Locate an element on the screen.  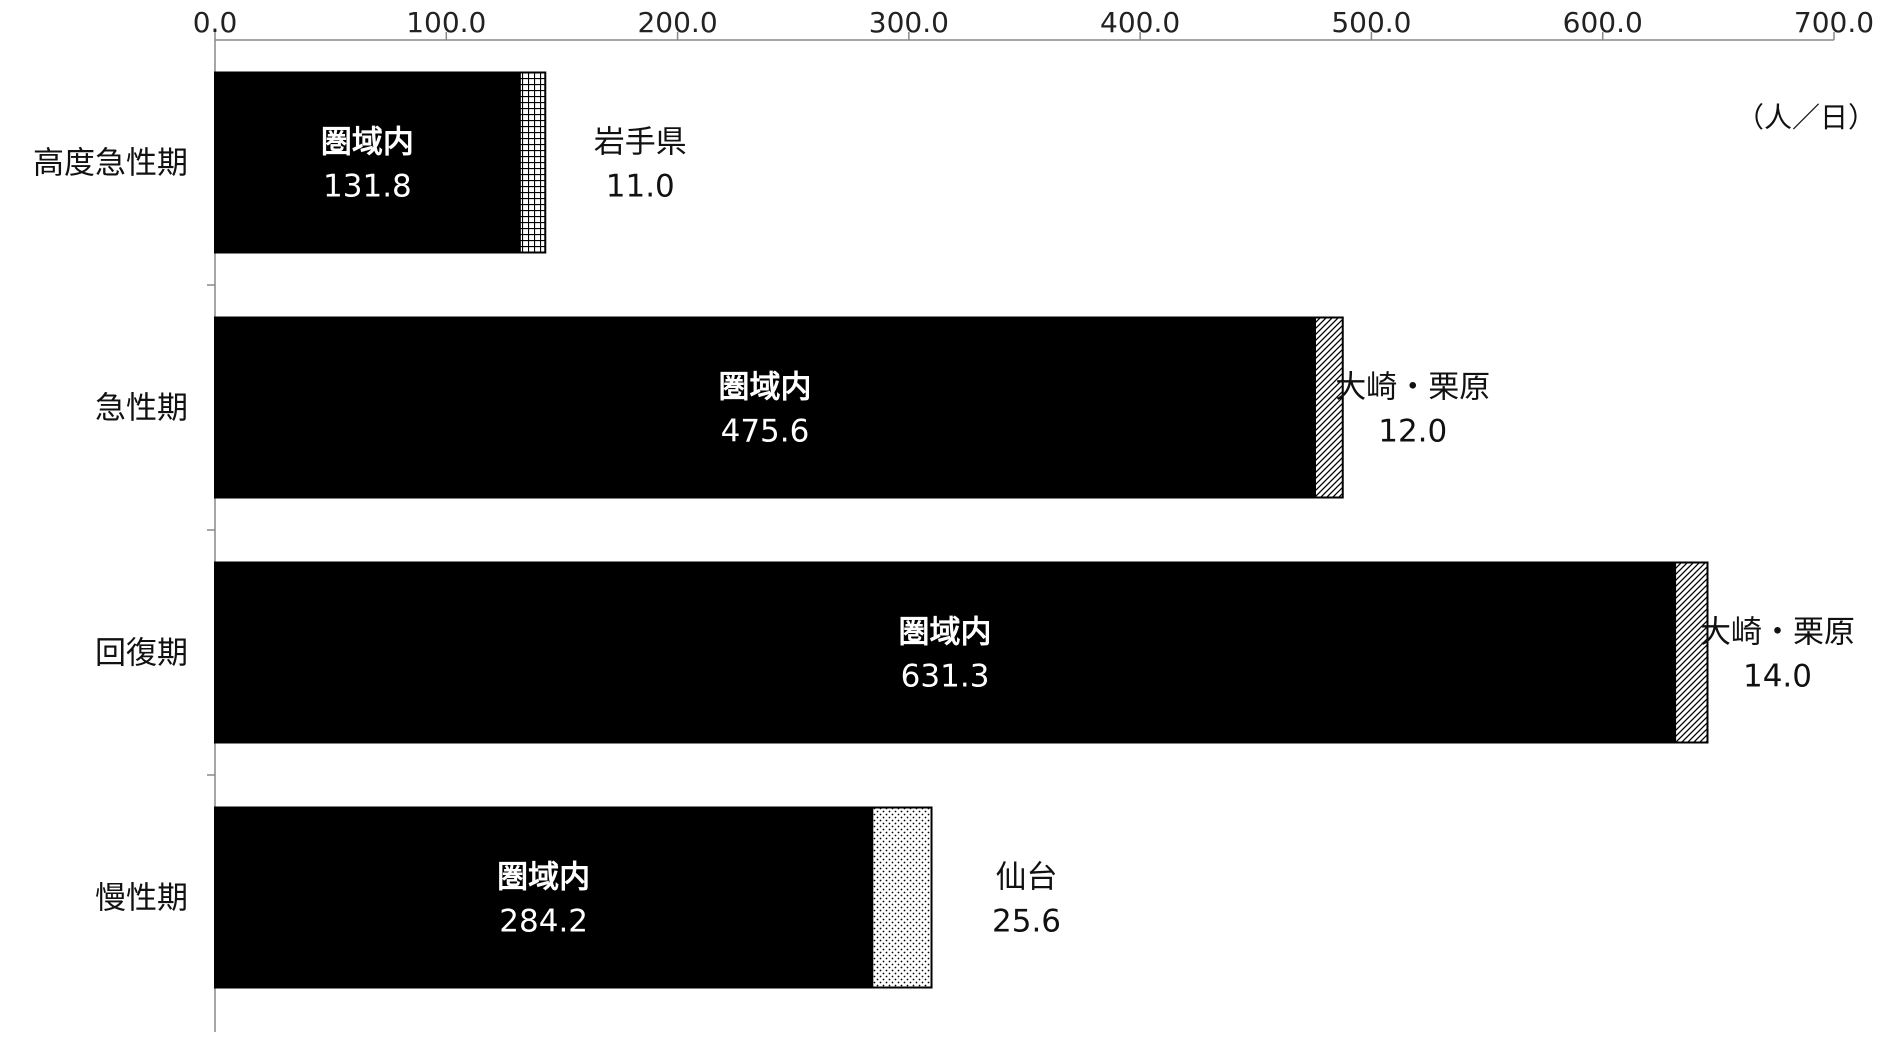
segment-value-label: 475.6 is located at coordinates (765, 432).